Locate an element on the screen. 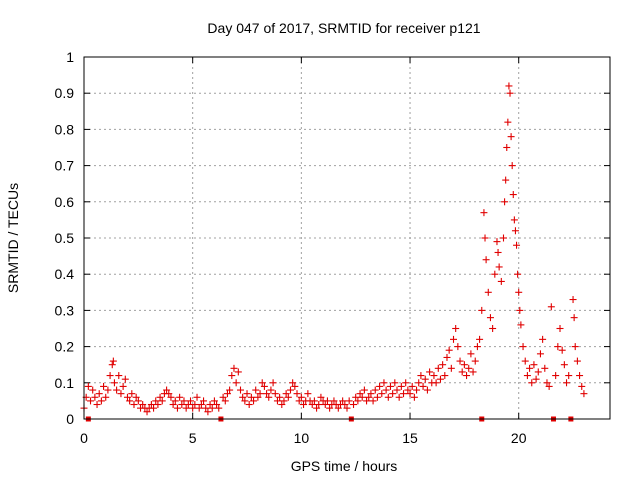  y-tick-label: 0.1 is located at coordinates (65, 383).